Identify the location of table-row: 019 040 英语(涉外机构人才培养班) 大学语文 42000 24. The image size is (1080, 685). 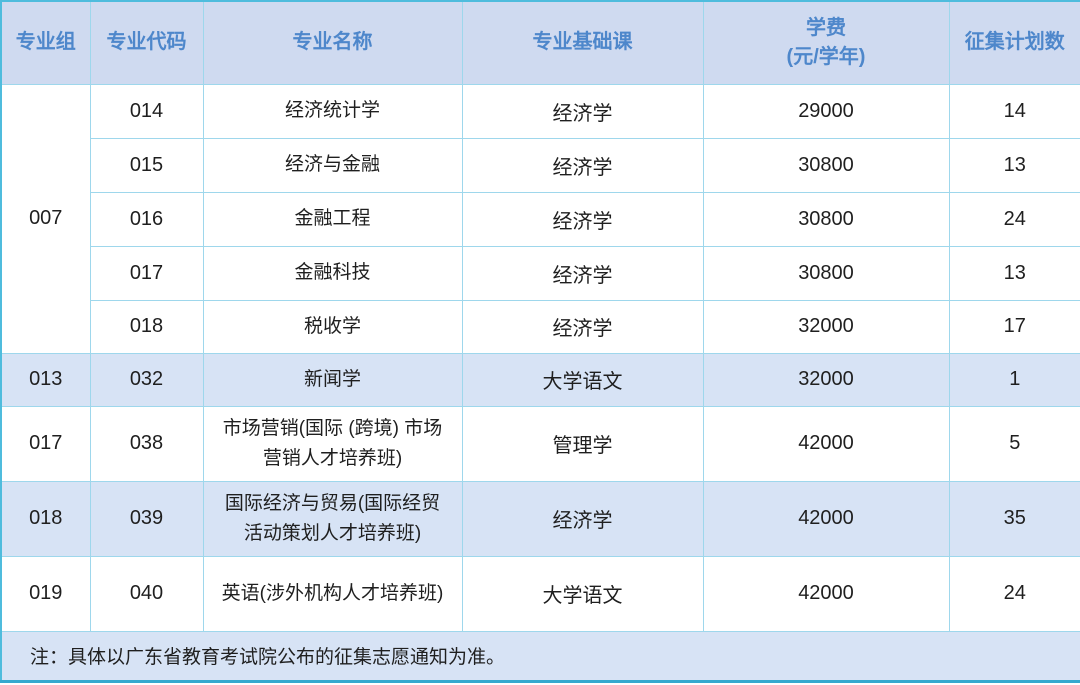
(540, 593).